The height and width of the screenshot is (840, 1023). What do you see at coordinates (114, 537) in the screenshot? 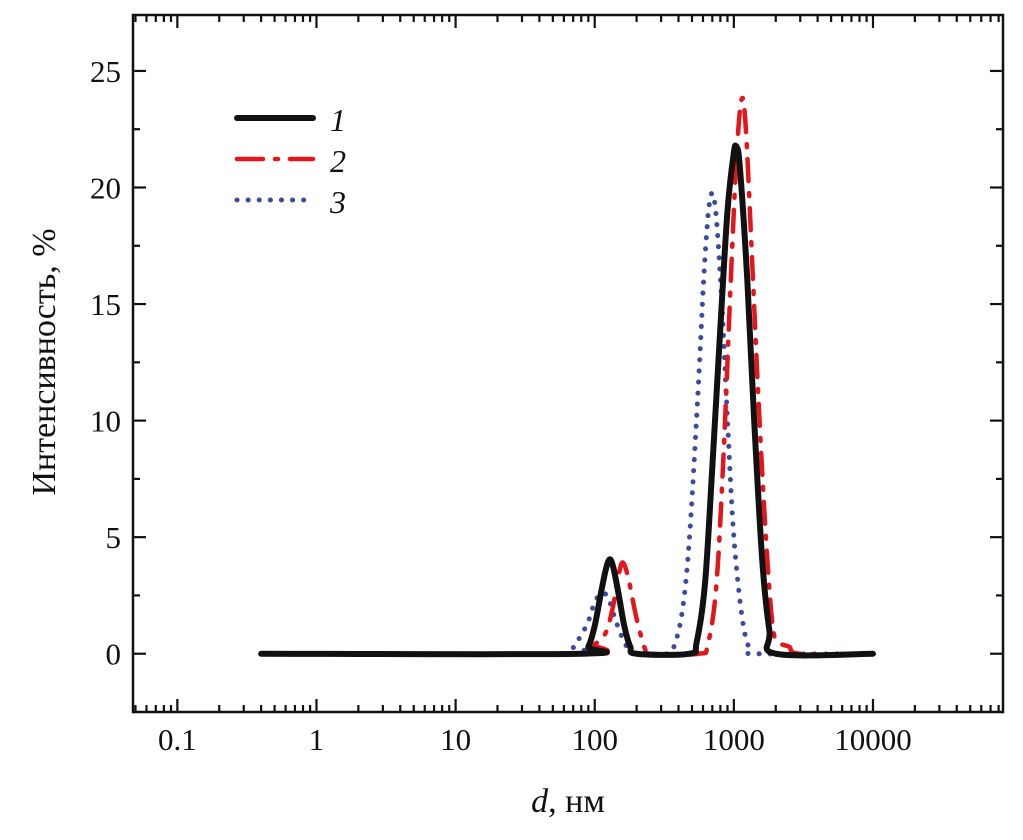
I see `y-tick-label: 5` at bounding box center [114, 537].